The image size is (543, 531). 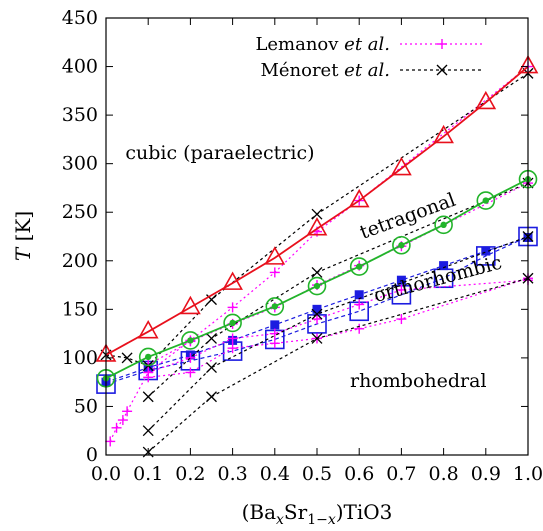 I want to click on x-axis-label: (BaxSr1−x)TiO3, so click(x=317, y=514).